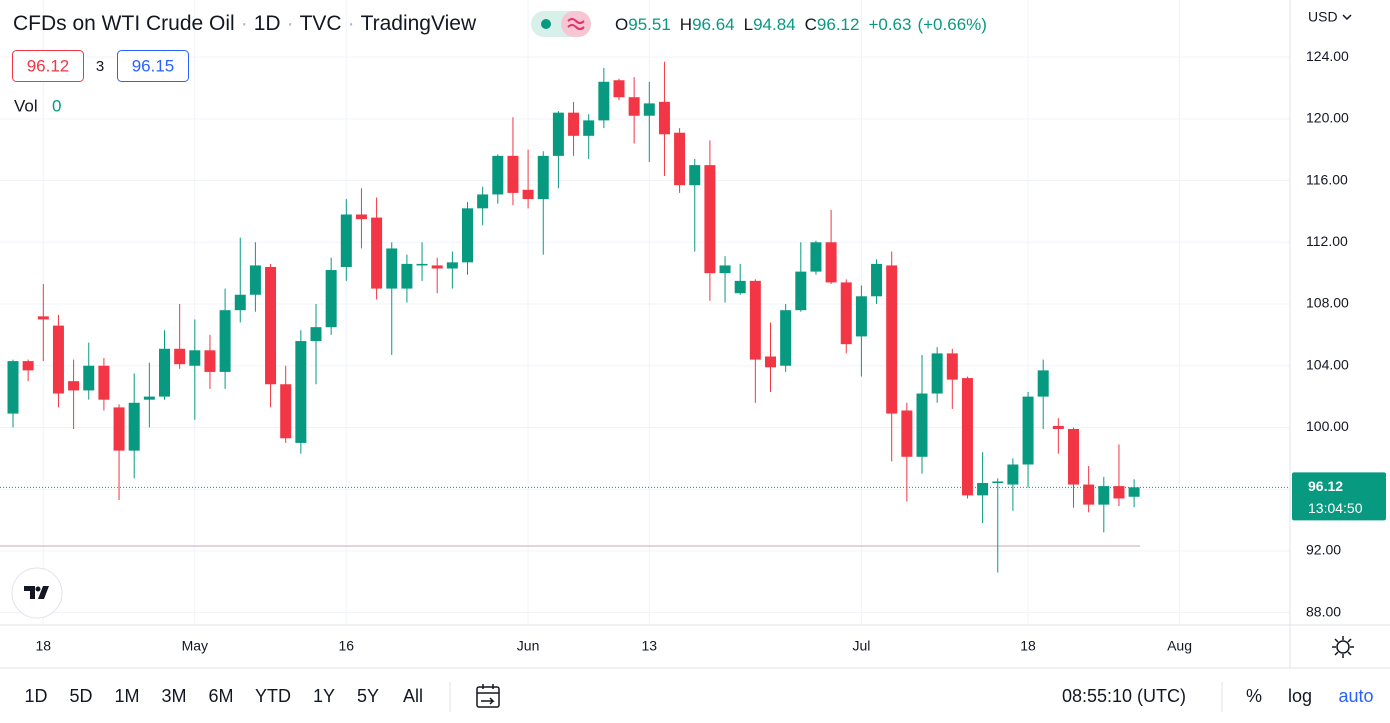  I want to click on gear-teeth, so click(1343, 647).